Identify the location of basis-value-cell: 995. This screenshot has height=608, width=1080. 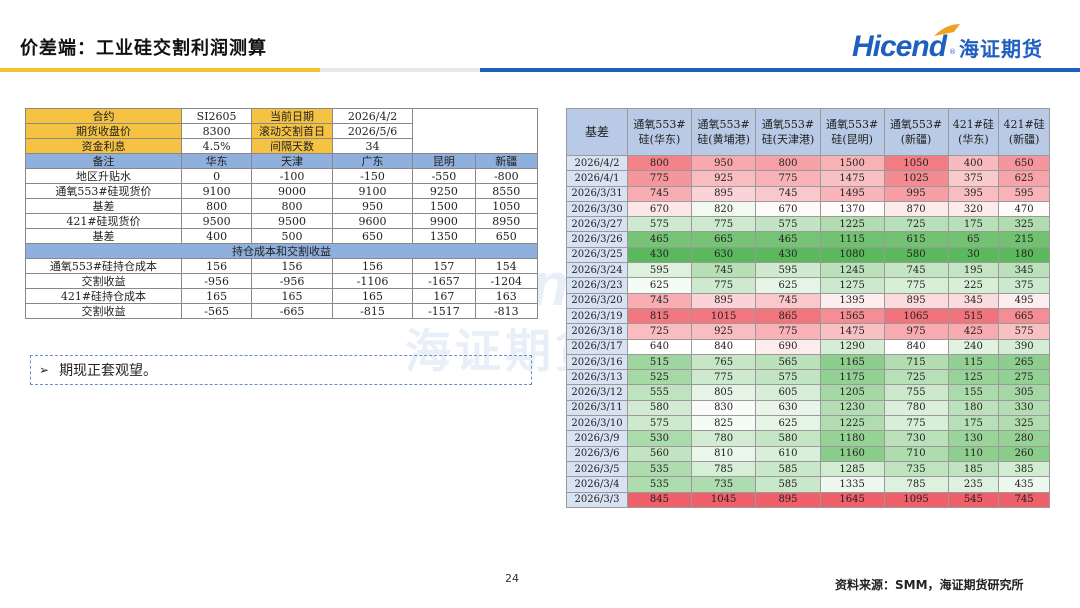
(916, 193).